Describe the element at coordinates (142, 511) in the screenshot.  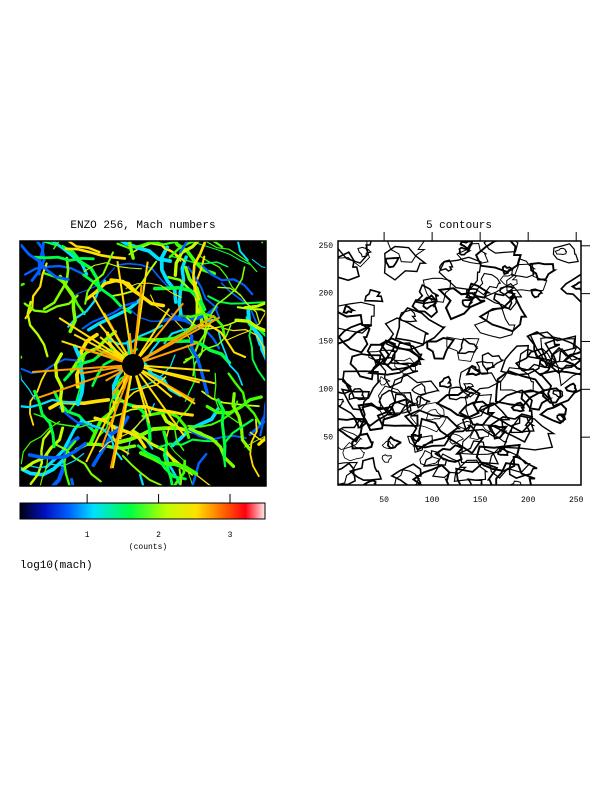
I see `colorbar` at that location.